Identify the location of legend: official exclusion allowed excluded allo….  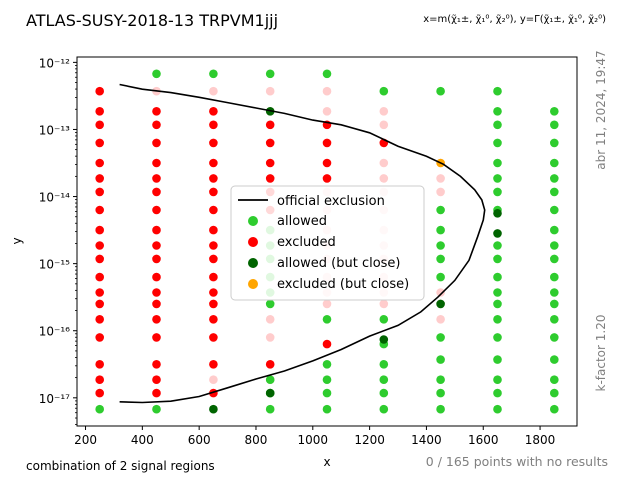
(327, 243).